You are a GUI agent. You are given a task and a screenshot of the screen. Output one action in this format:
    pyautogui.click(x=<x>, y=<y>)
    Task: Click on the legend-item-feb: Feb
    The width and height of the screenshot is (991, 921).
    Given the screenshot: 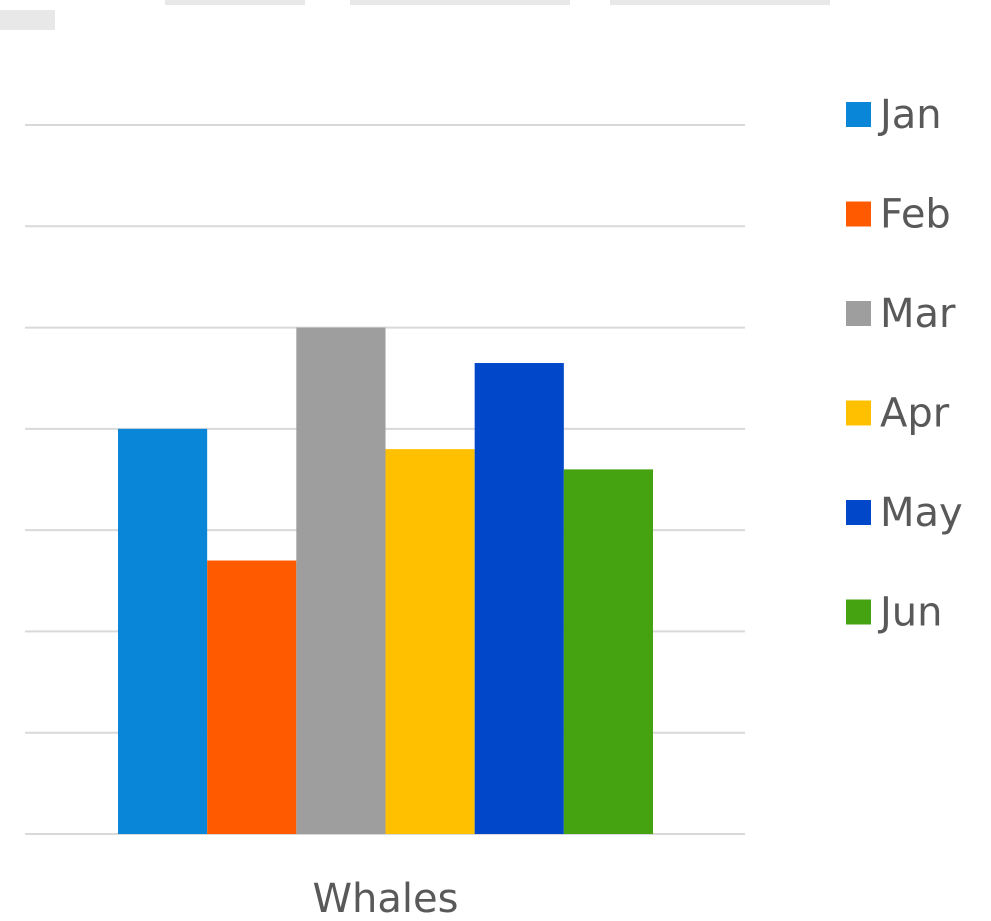 What is the action you would take?
    pyautogui.click(x=898, y=215)
    